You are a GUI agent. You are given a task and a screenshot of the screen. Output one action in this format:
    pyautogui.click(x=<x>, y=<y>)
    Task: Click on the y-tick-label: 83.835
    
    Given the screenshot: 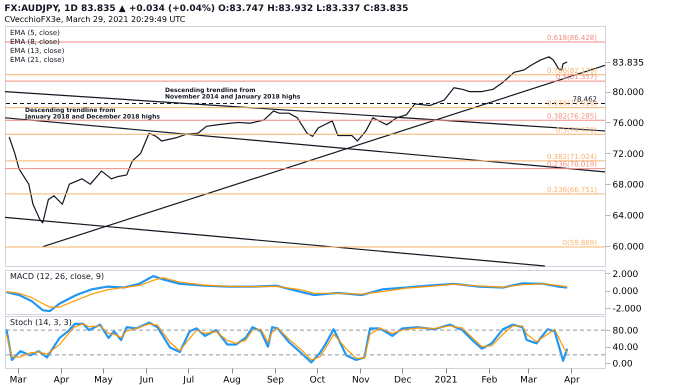 What is the action you would take?
    pyautogui.click(x=628, y=63)
    